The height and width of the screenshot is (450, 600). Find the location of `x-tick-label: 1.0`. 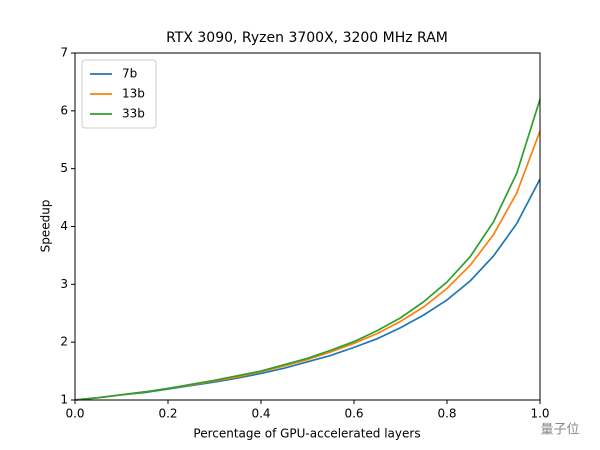

x-tick-label: 1.0 is located at coordinates (539, 414).